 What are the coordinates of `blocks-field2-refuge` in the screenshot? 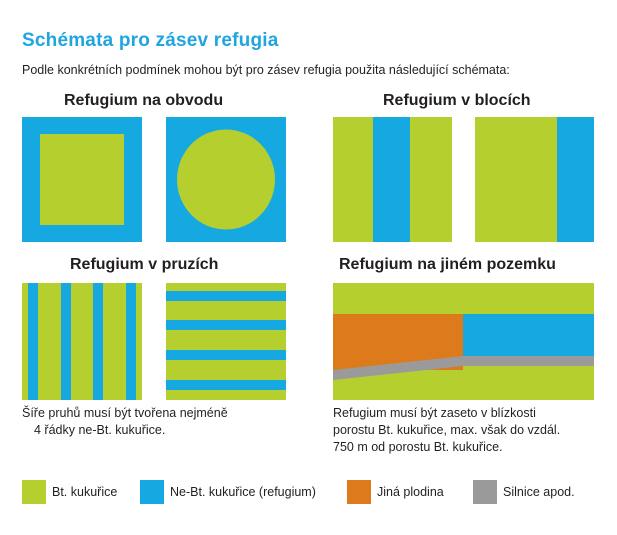 It's located at (575, 179).